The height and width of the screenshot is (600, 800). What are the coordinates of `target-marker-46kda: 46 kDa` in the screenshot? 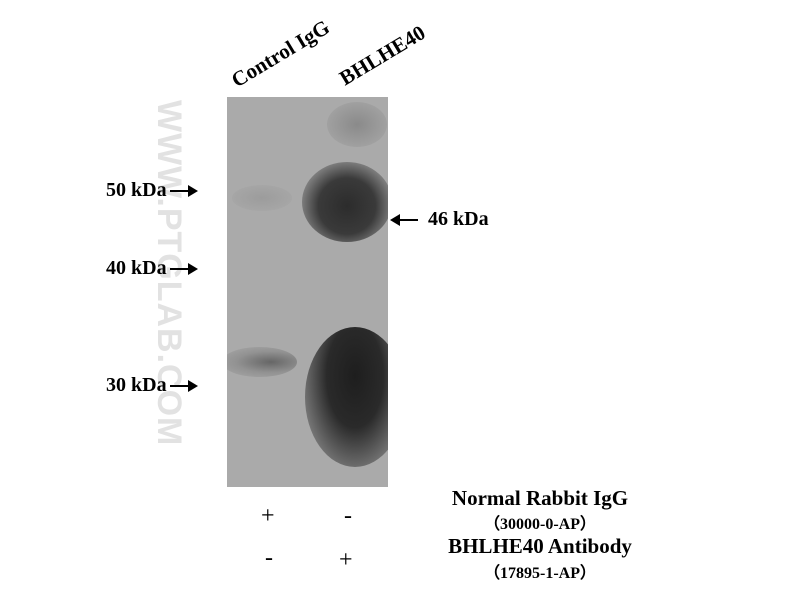 It's located at (439, 219).